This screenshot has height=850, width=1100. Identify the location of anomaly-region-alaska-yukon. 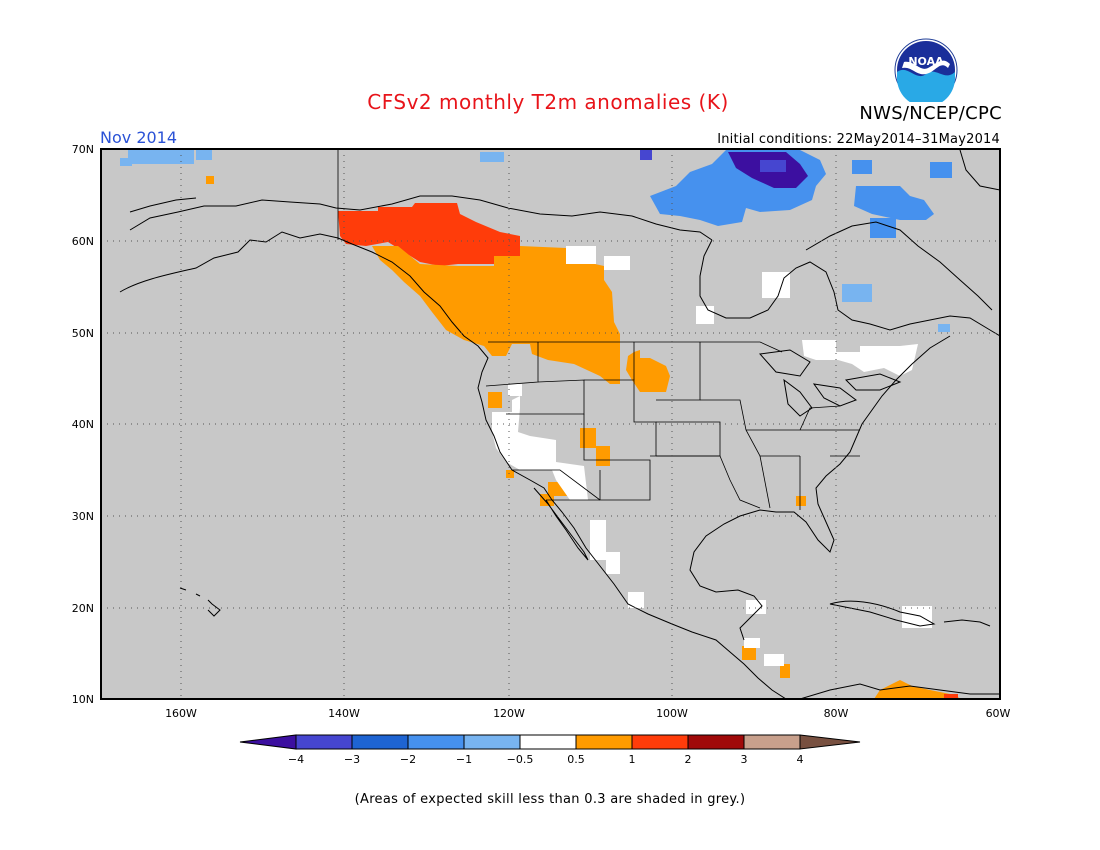
(429, 234).